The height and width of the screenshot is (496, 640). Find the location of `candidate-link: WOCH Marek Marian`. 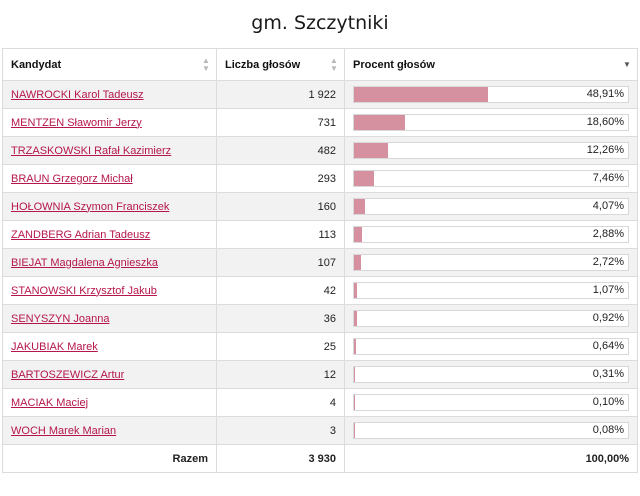

candidate-link: WOCH Marek Marian is located at coordinates (64, 430).